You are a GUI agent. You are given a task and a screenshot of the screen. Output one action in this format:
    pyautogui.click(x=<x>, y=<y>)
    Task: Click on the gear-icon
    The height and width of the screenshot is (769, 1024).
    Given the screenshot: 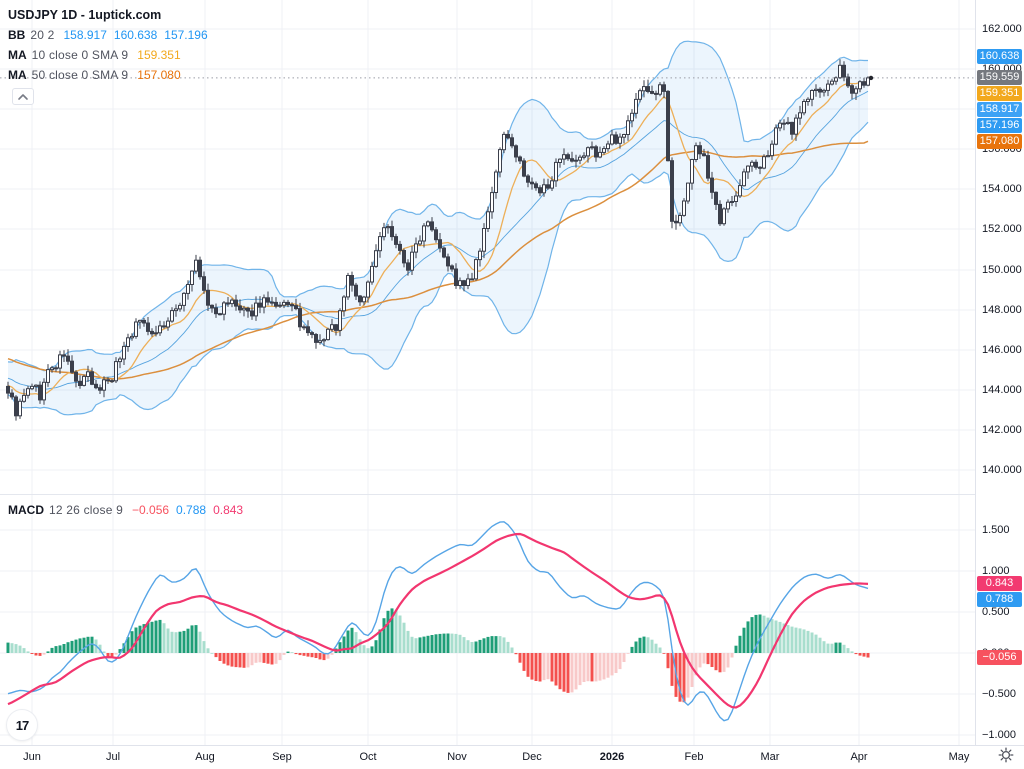 What is the action you would take?
    pyautogui.click(x=1006, y=755)
    